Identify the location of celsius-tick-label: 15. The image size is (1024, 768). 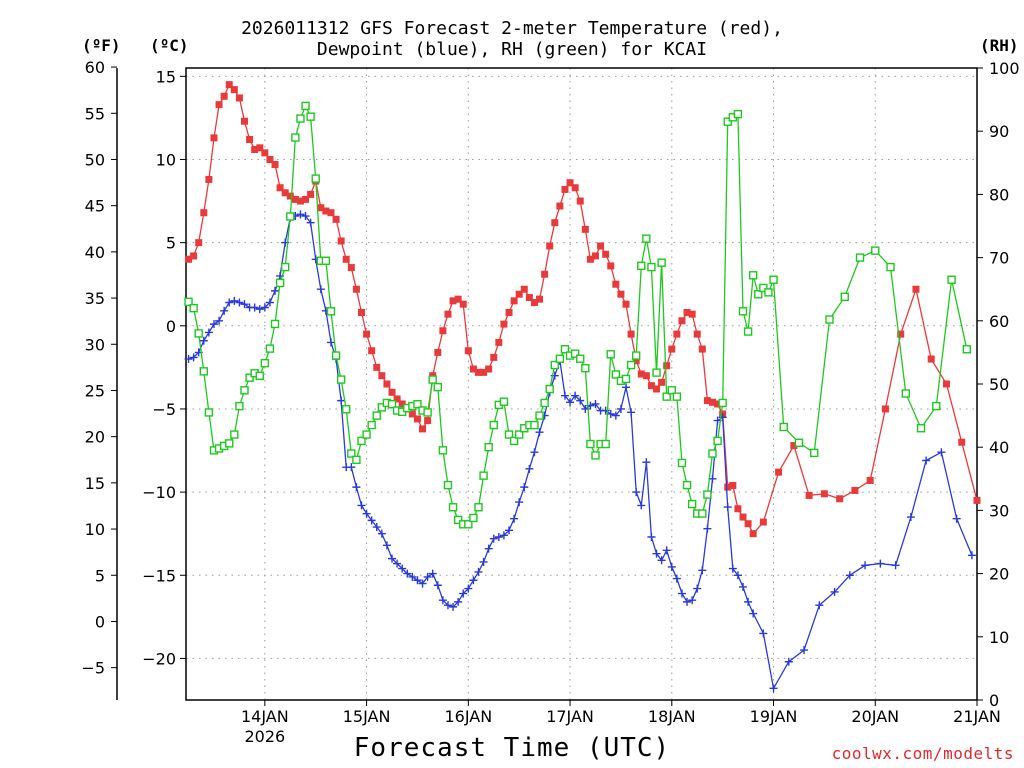
(166, 76).